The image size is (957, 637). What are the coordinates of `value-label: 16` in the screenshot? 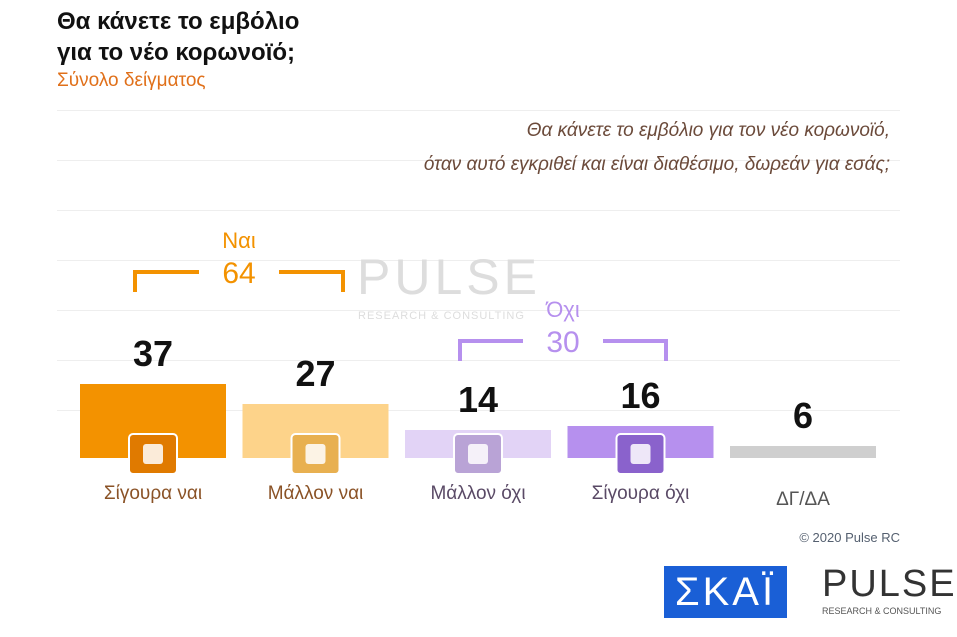 It's located at (640, 395).